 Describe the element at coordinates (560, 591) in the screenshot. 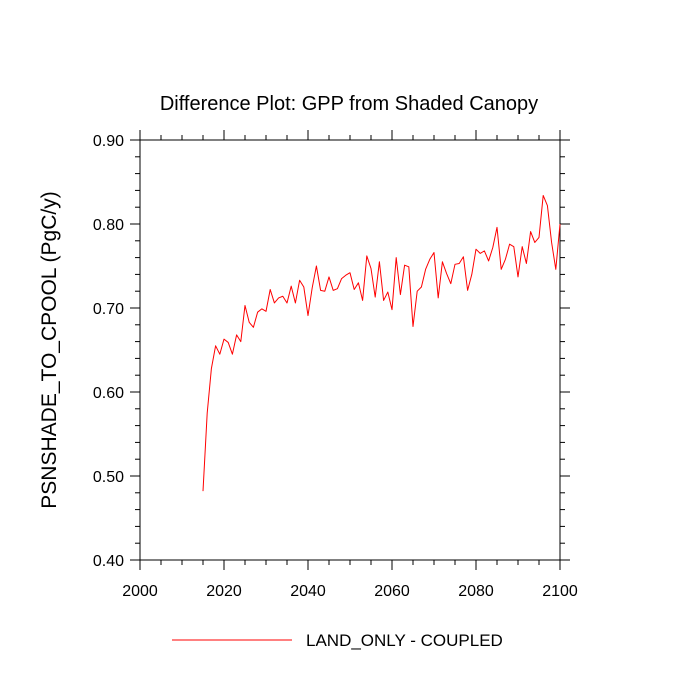

I see `x-tick-label: 2100` at that location.